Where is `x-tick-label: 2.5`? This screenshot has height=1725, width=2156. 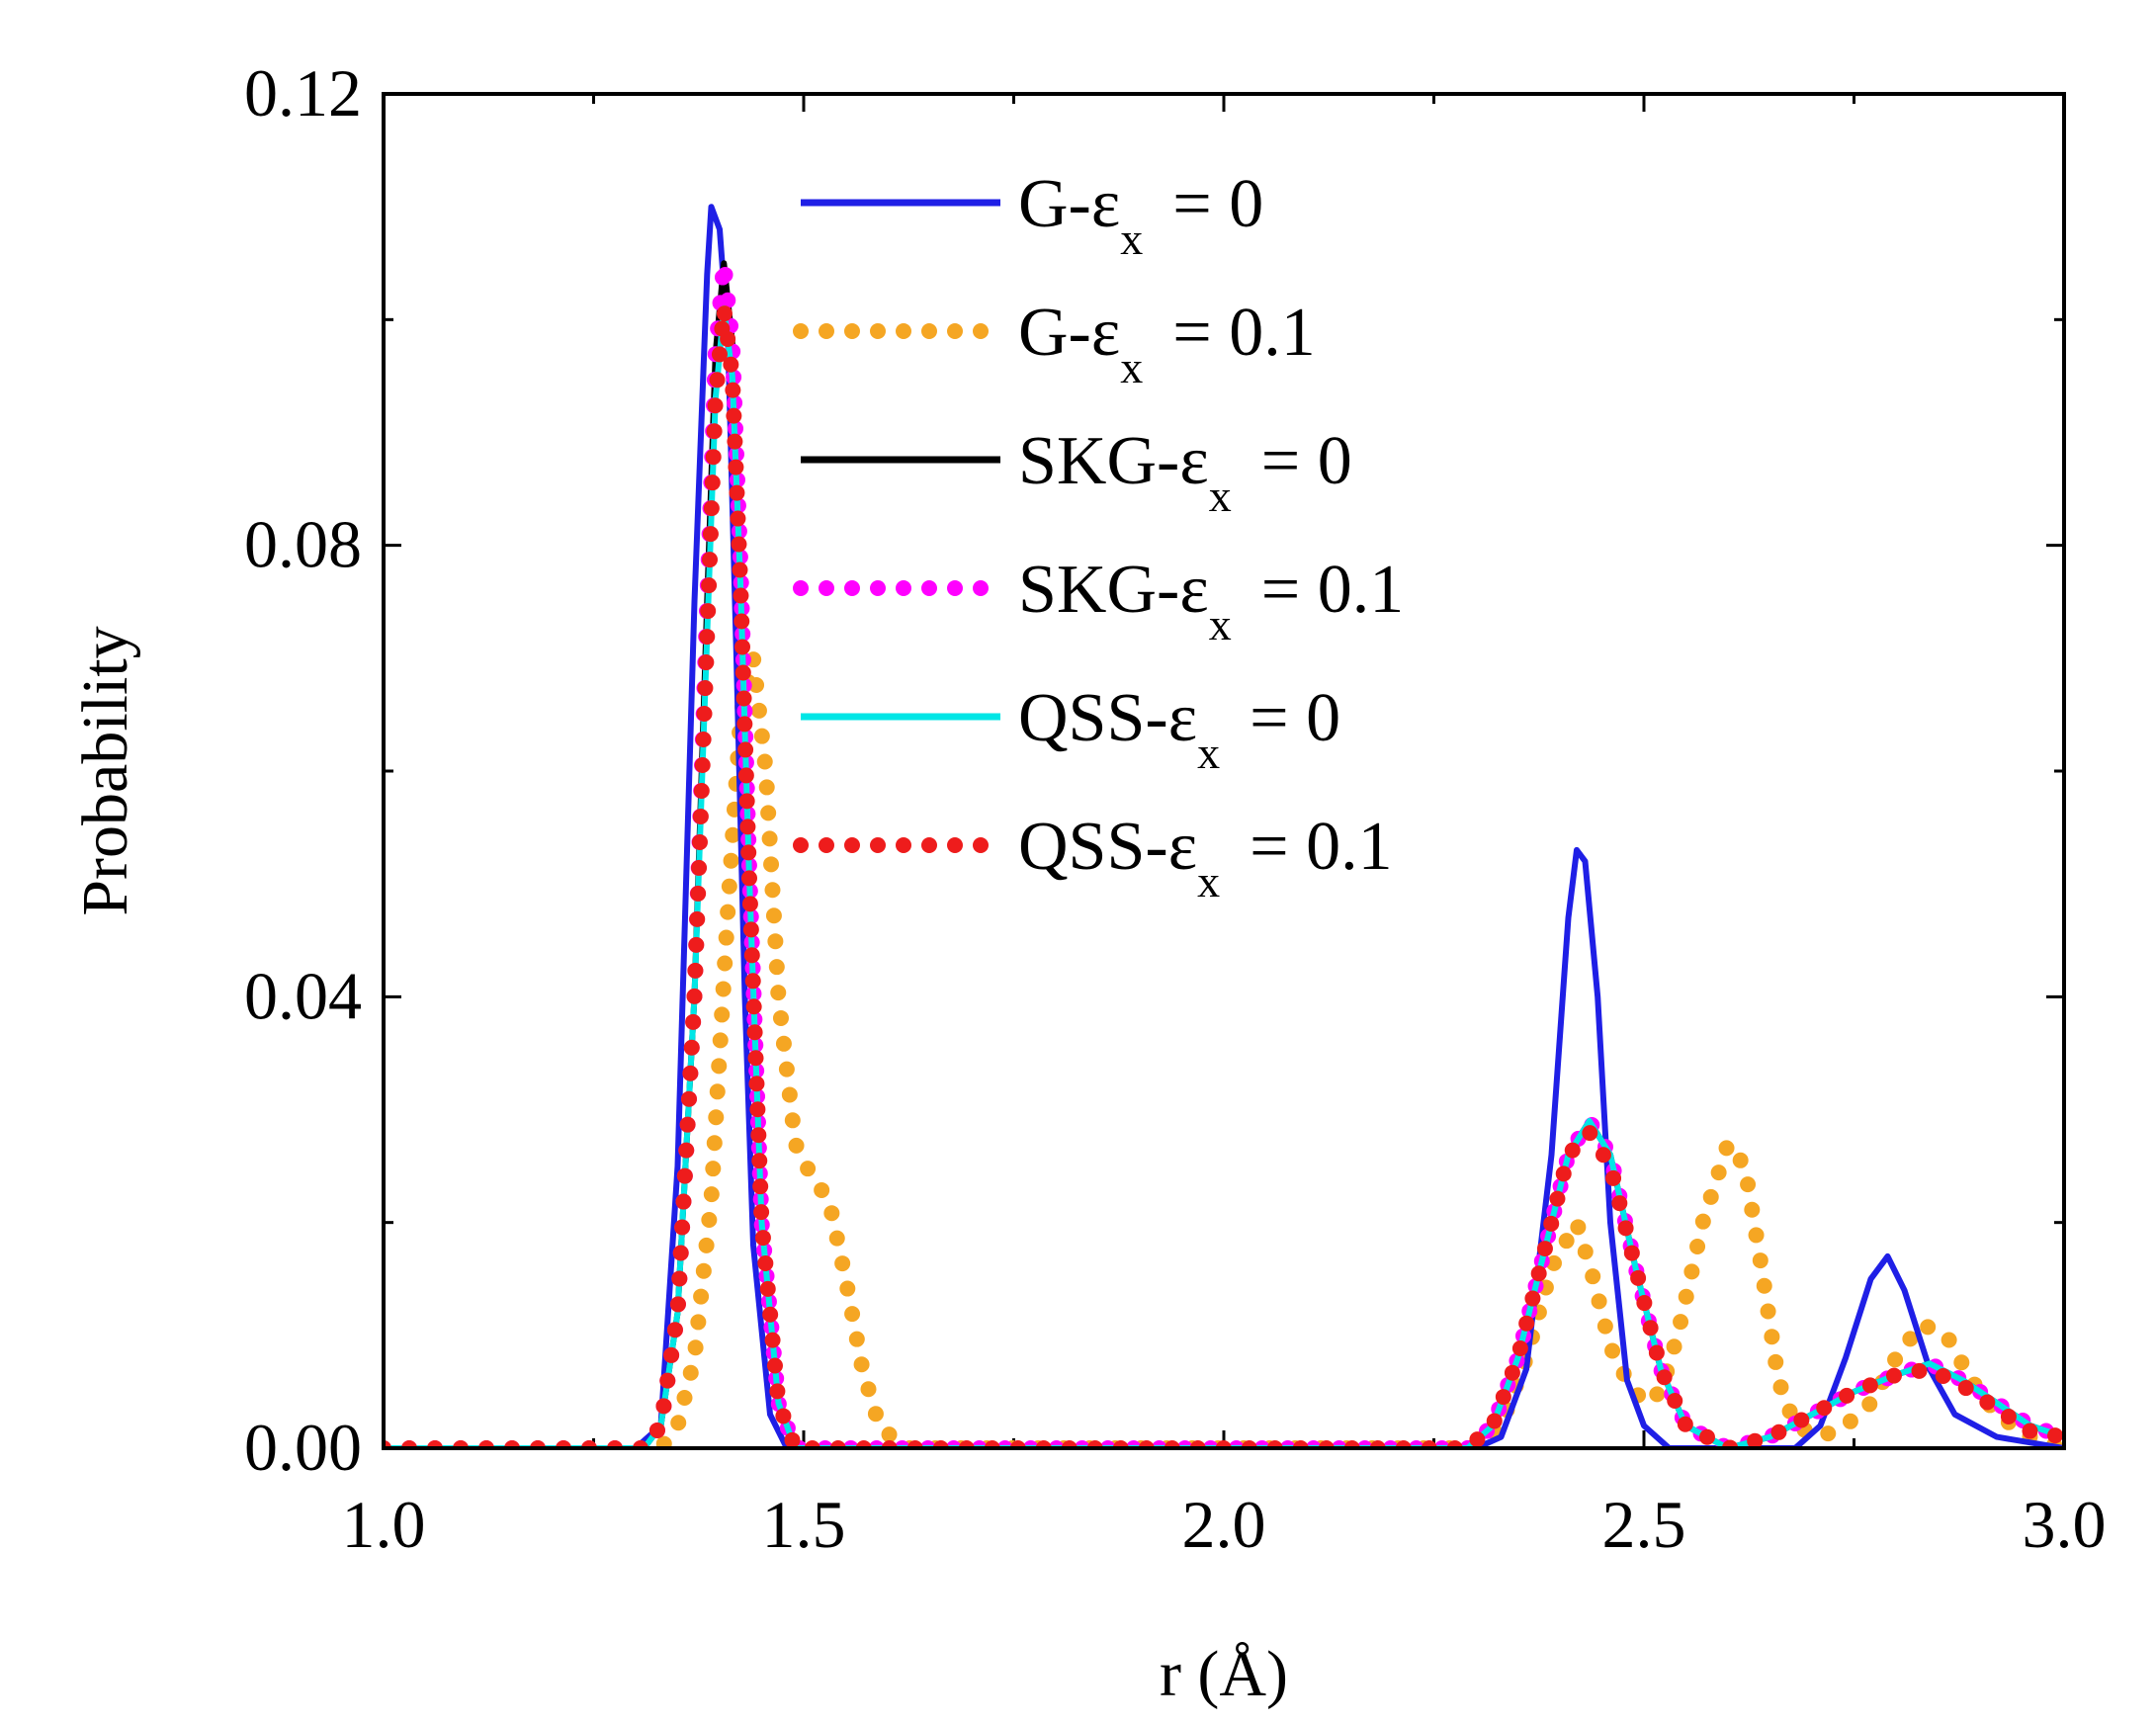
x-tick-label: 2.5 is located at coordinates (1644, 1524).